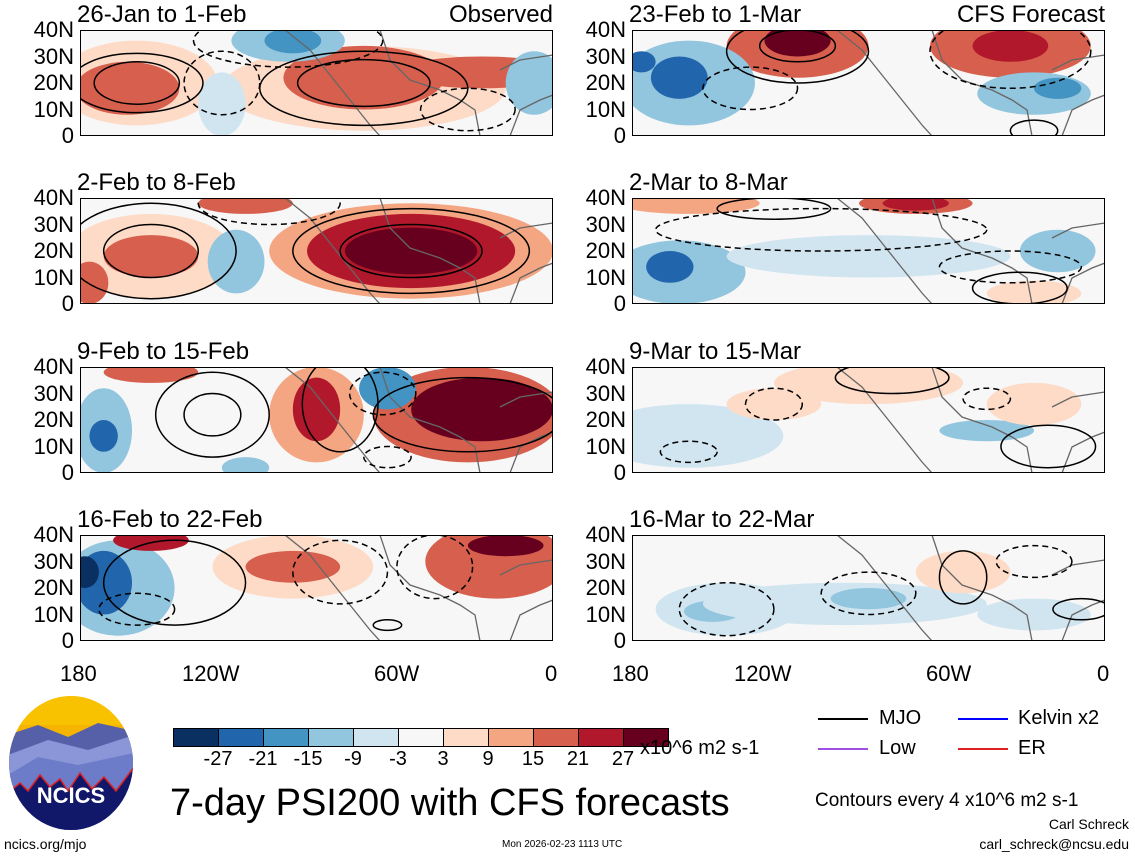  Describe the element at coordinates (533, 759) in the screenshot. I see `colorbar-label: 15` at that location.